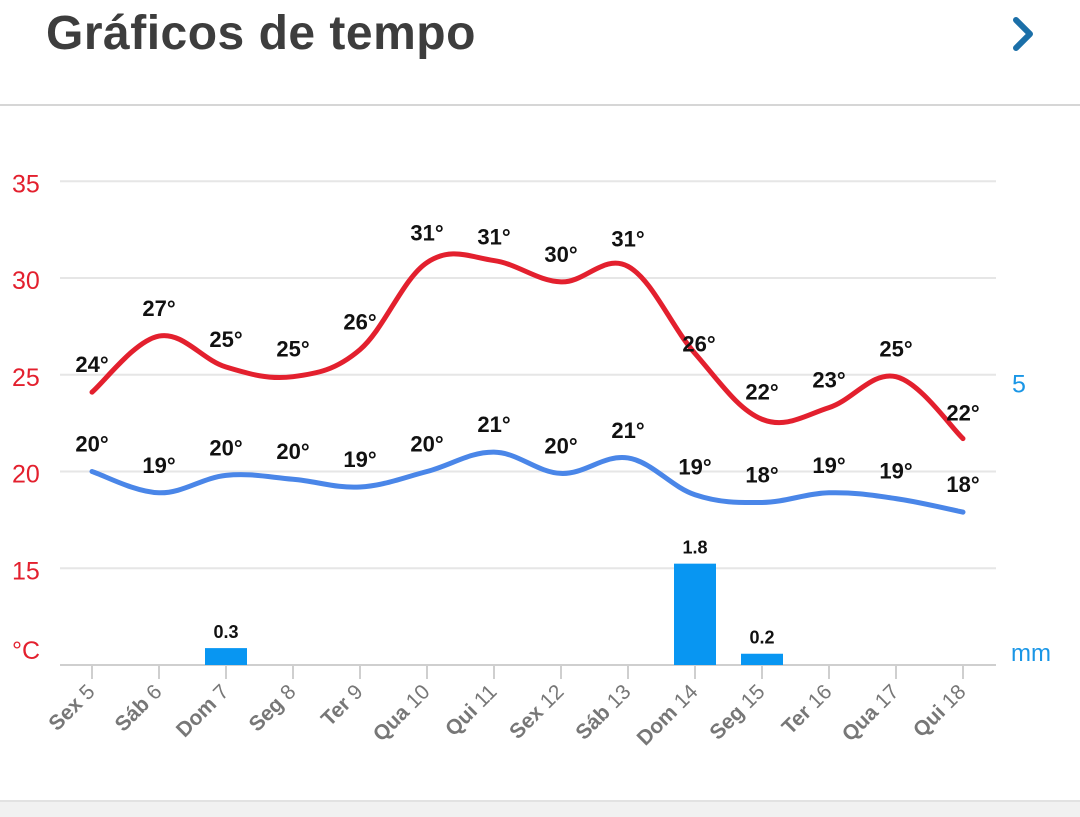 The height and width of the screenshot is (817, 1080). Describe the element at coordinates (761, 638) in the screenshot. I see `precip-bar-label: 0.2` at that location.